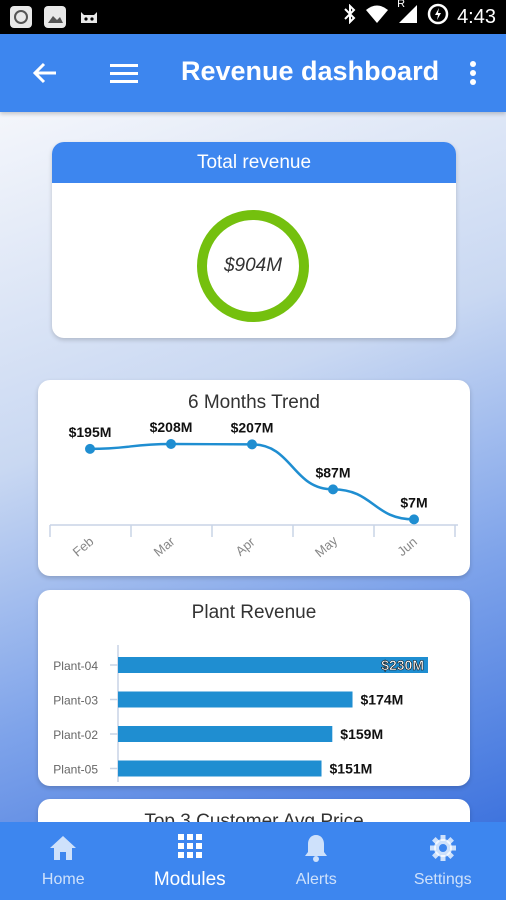  What do you see at coordinates (189, 846) in the screenshot?
I see `grid-icon` at bounding box center [189, 846].